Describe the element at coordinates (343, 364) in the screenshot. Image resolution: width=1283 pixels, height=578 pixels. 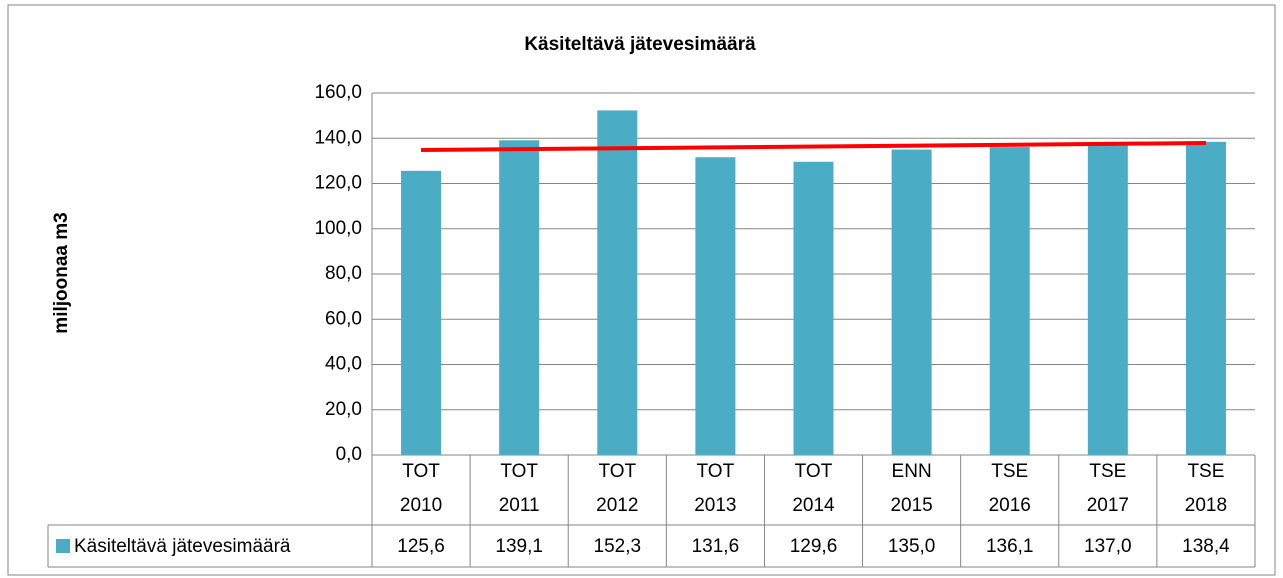
I see `y-tick-label: 40,0` at that location.